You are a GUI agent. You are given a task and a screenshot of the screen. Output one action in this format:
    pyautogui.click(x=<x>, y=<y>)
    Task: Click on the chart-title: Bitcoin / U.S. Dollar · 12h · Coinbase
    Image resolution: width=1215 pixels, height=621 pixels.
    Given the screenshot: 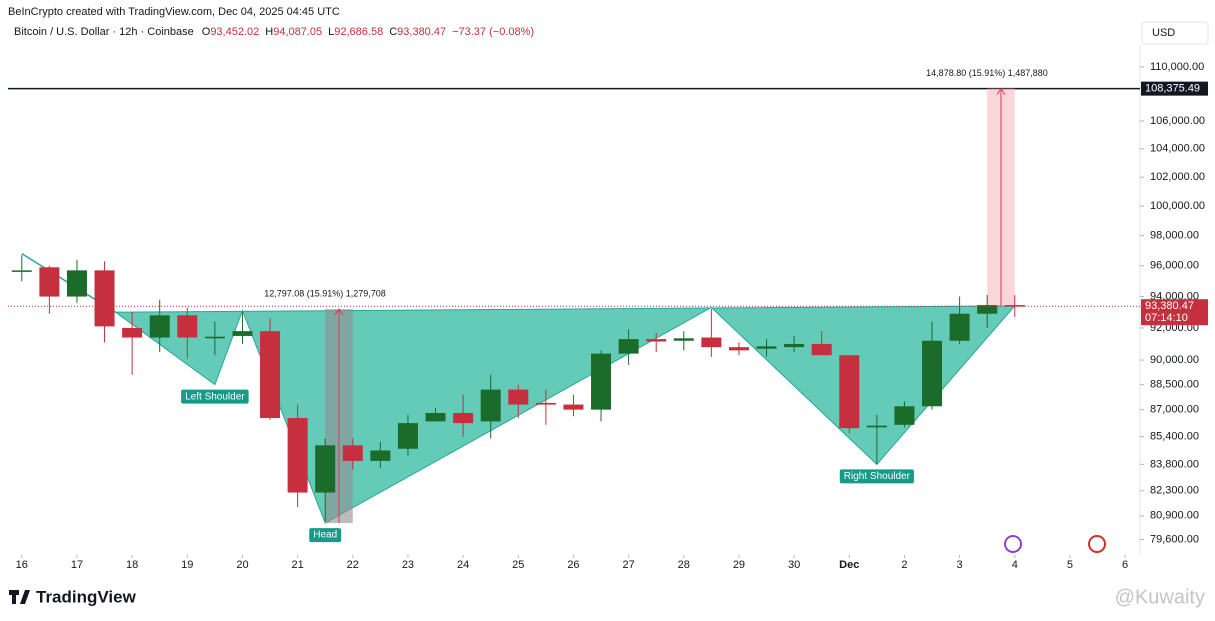 What is the action you would take?
    pyautogui.click(x=104, y=32)
    